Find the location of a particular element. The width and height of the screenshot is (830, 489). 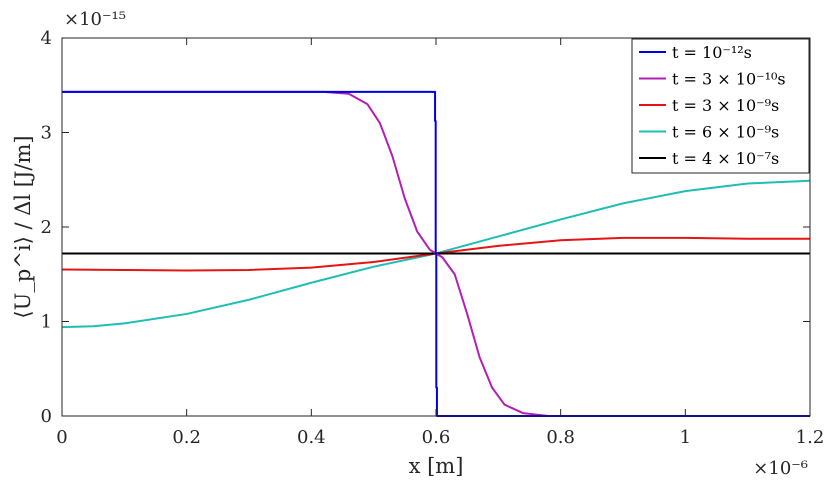

x-axis-label: x [m] is located at coordinates (436, 466).